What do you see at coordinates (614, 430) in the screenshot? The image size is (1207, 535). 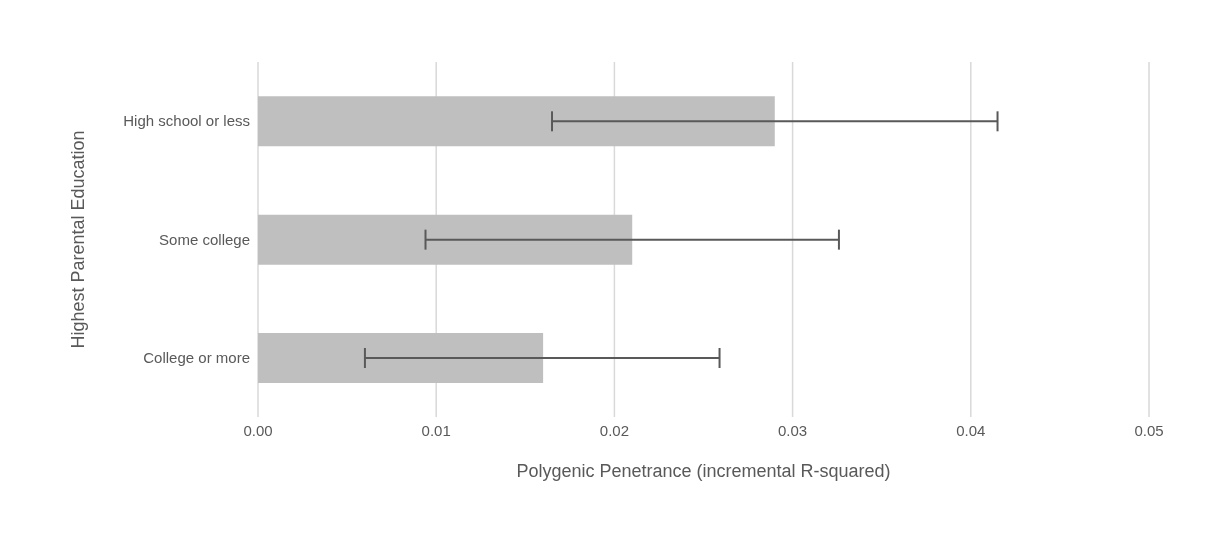 I see `x-tick-label: 0.02` at bounding box center [614, 430].